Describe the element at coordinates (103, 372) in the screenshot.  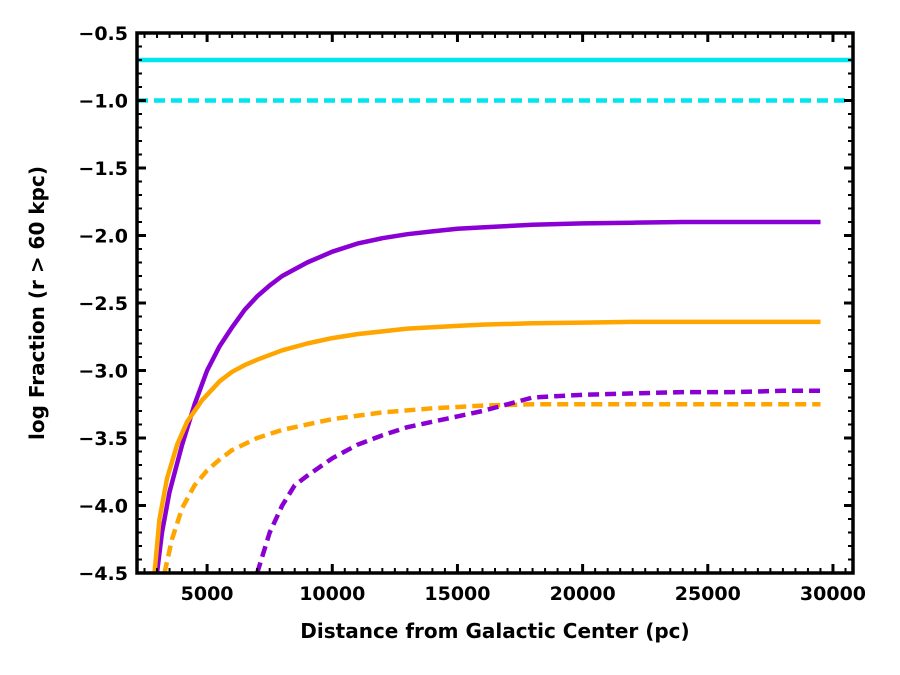
I see `y-tick-label: −3.0` at that location.